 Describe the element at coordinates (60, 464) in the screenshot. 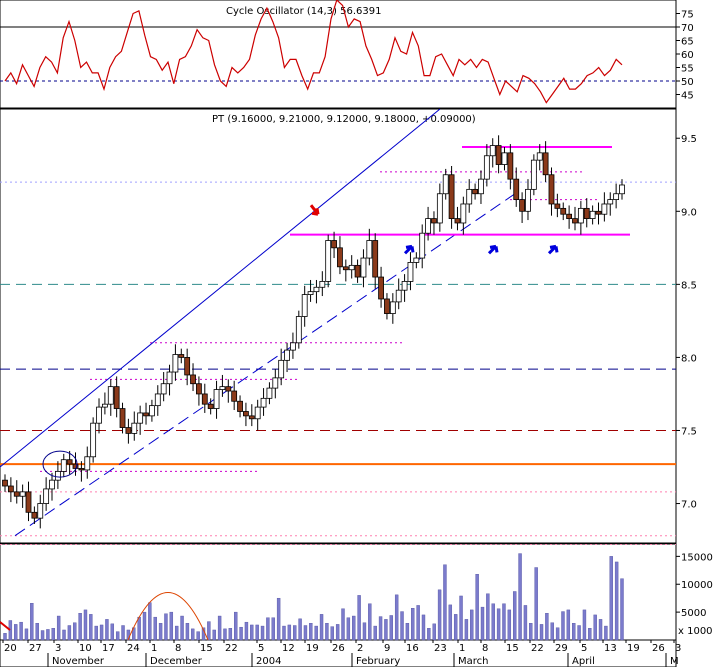

I see `annotation-circle` at that location.